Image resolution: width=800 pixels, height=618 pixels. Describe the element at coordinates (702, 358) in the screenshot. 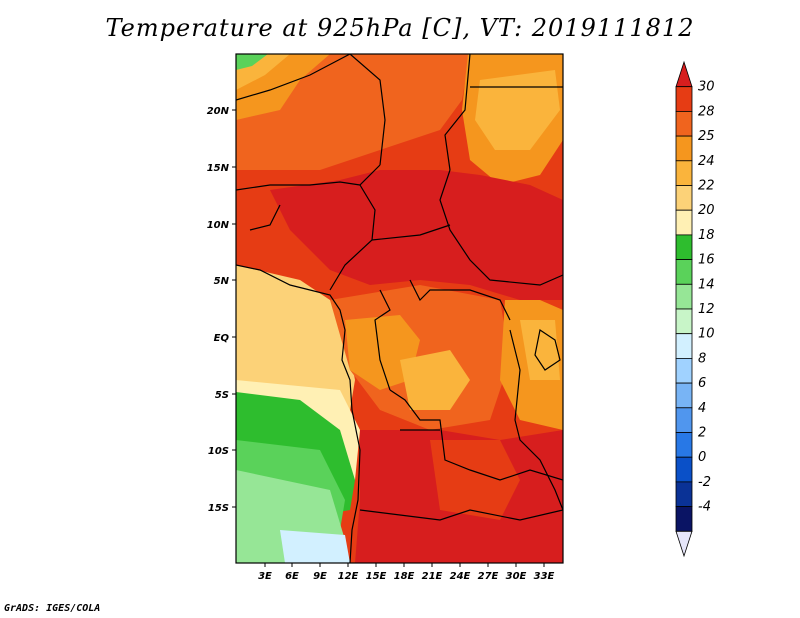

I see `colorbar-label: 8` at that location.